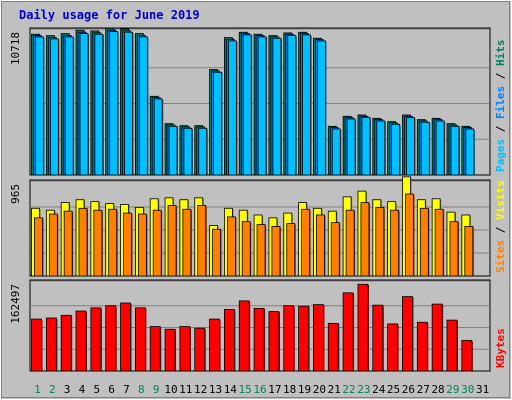  Describe the element at coordinates (126, 389) in the screenshot. I see `day-label-7: 7` at that location.